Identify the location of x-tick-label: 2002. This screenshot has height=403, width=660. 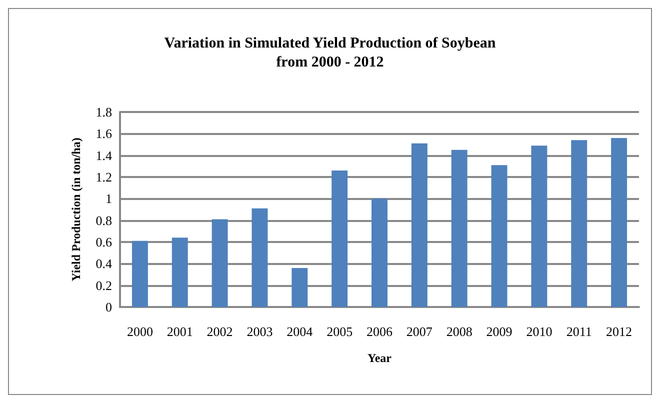
(219, 331).